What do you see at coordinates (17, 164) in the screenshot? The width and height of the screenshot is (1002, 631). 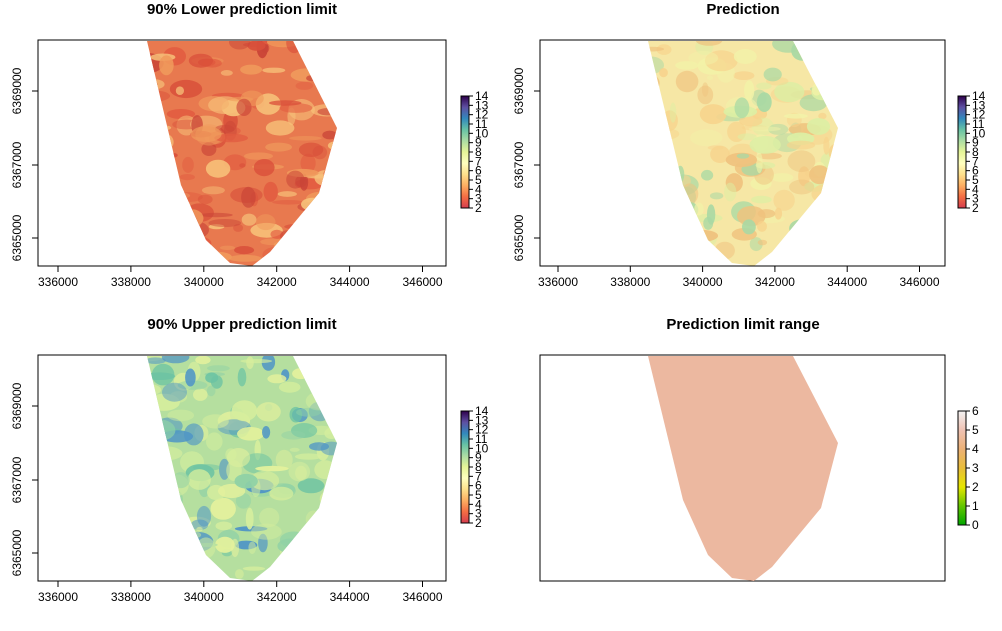 I see `y-tick-label: 6367000` at bounding box center [17, 164].